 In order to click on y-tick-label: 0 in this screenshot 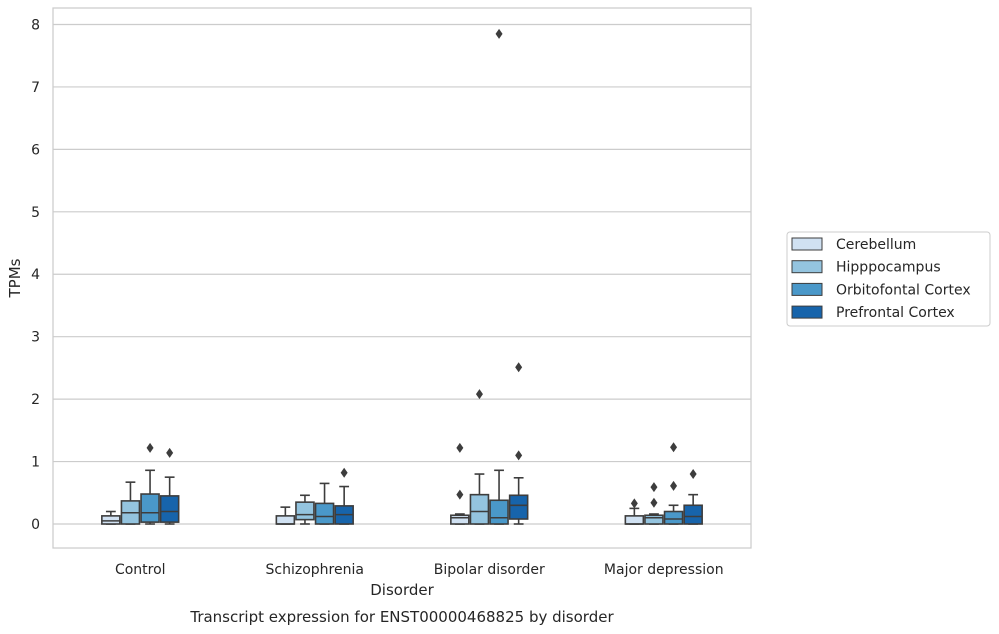, I will do `click(35, 525)`.